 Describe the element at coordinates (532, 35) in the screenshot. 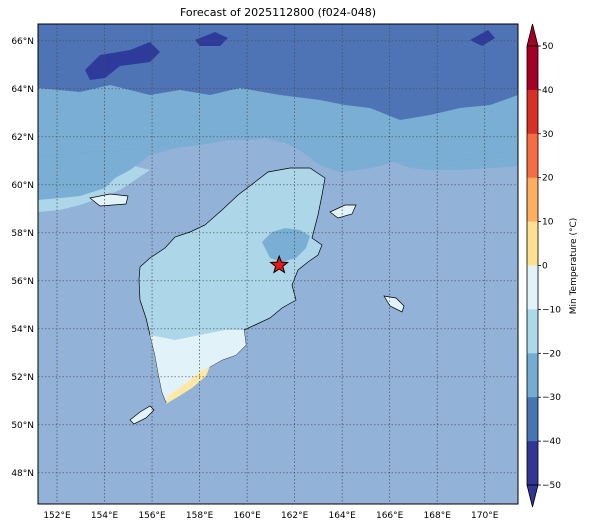

I see `colorbar-max-extension` at that location.